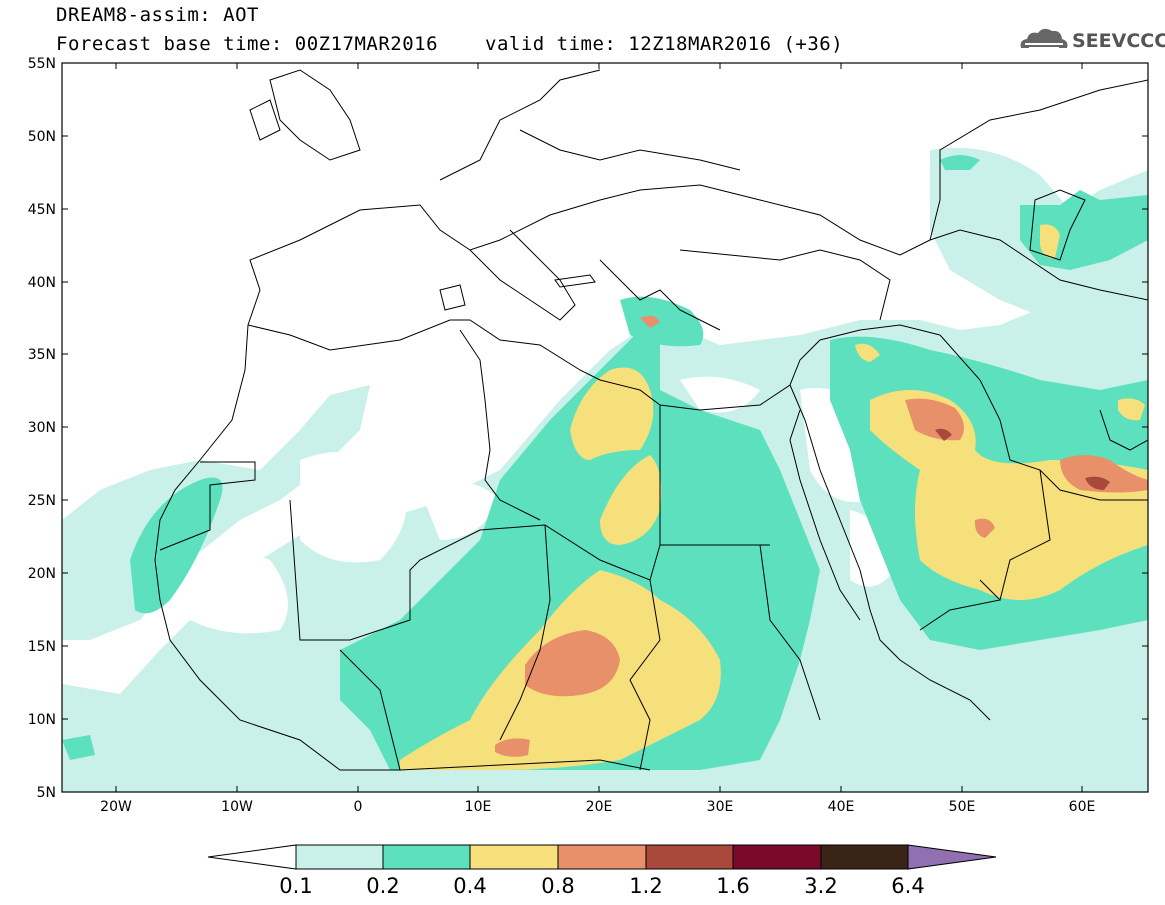 The width and height of the screenshot is (1165, 905). Describe the element at coordinates (1082, 807) in the screenshot. I see `lon-label: 60E` at that location.